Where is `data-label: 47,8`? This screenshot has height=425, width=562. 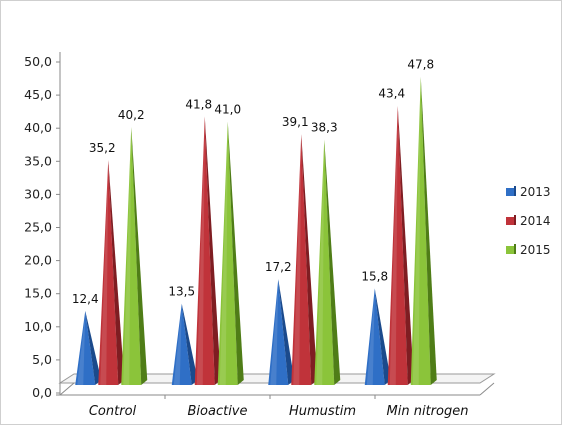 data-label: 47,8 is located at coordinates (420, 65).